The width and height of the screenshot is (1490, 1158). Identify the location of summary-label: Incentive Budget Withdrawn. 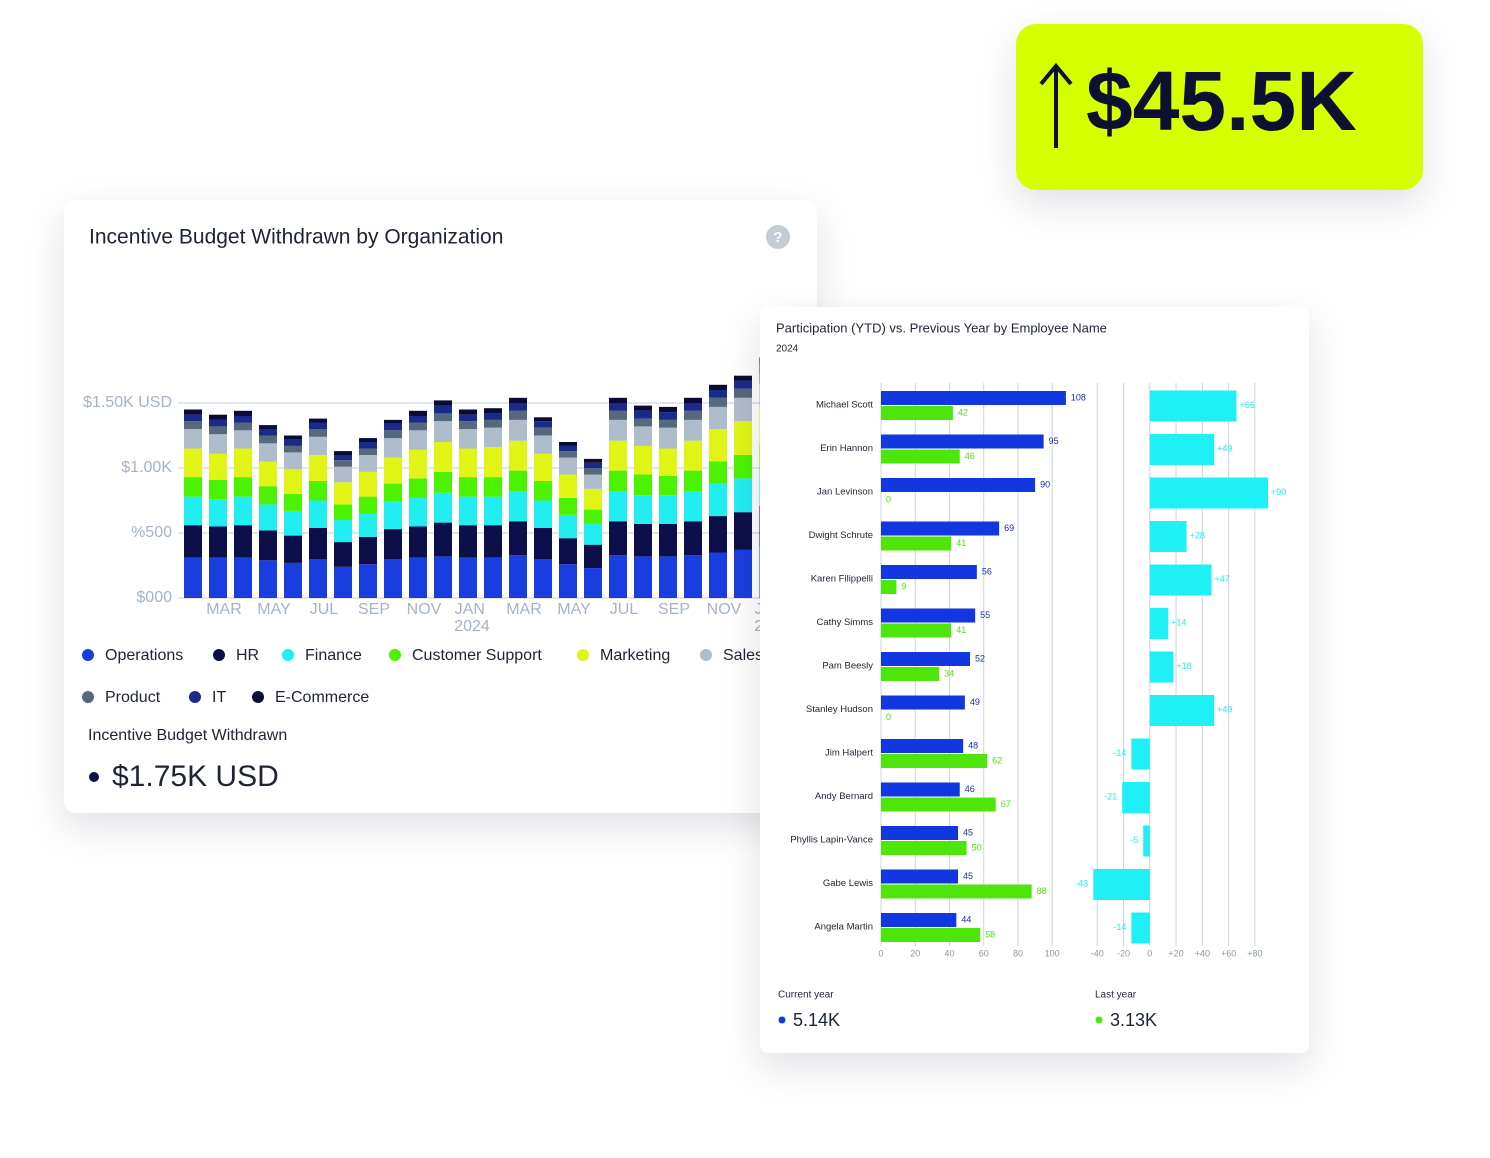
(187, 735).